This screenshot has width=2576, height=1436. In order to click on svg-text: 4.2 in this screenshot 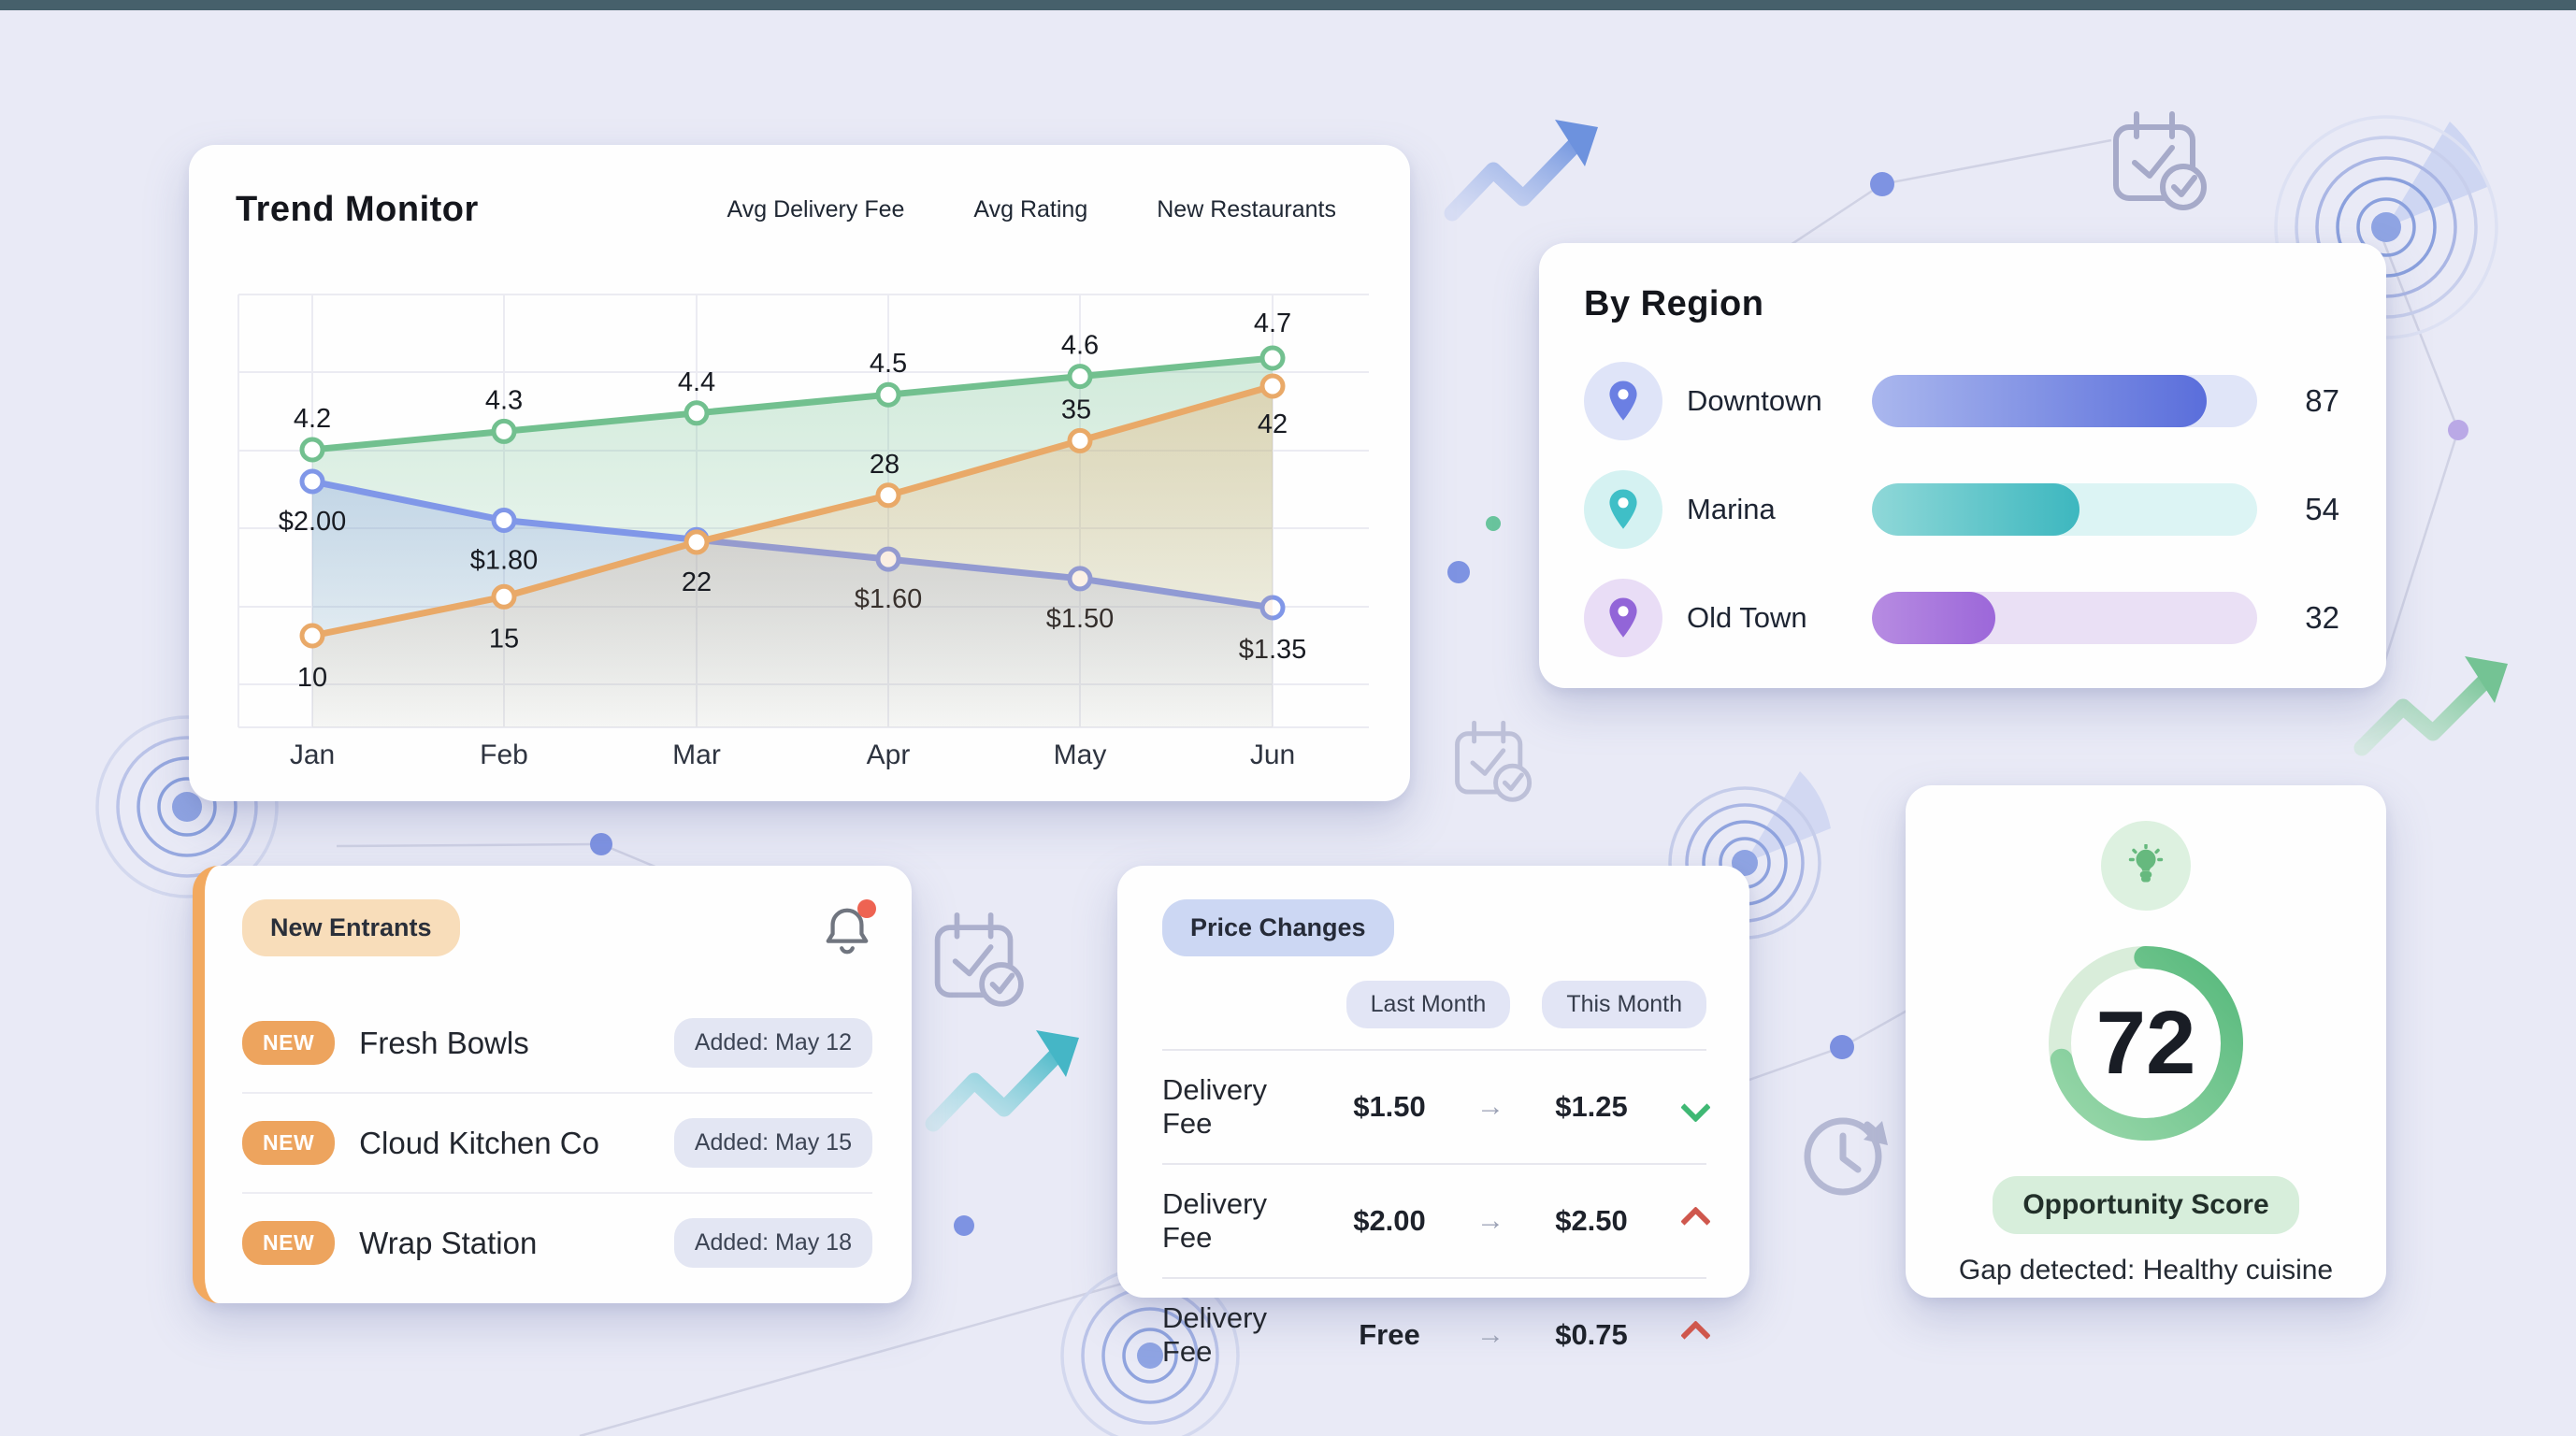, I will do `click(313, 419)`.